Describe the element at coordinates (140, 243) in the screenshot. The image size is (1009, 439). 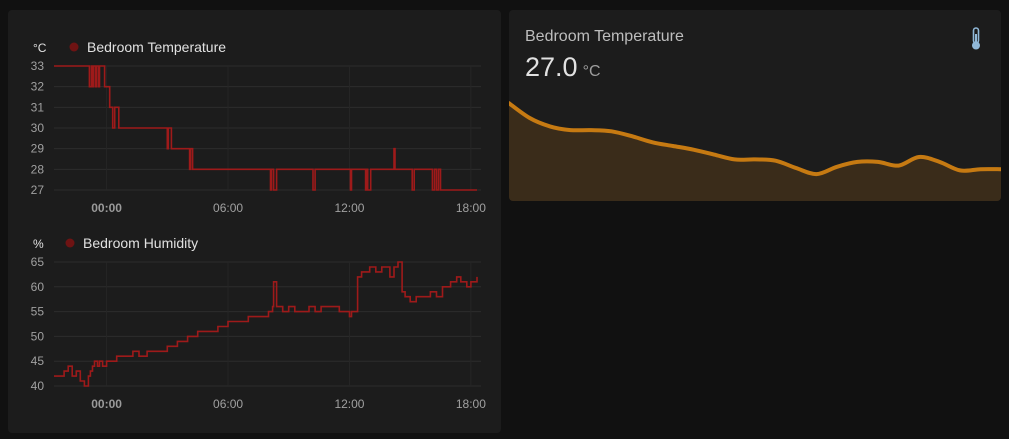
I see `legend-label: Bedroom Humidity` at that location.